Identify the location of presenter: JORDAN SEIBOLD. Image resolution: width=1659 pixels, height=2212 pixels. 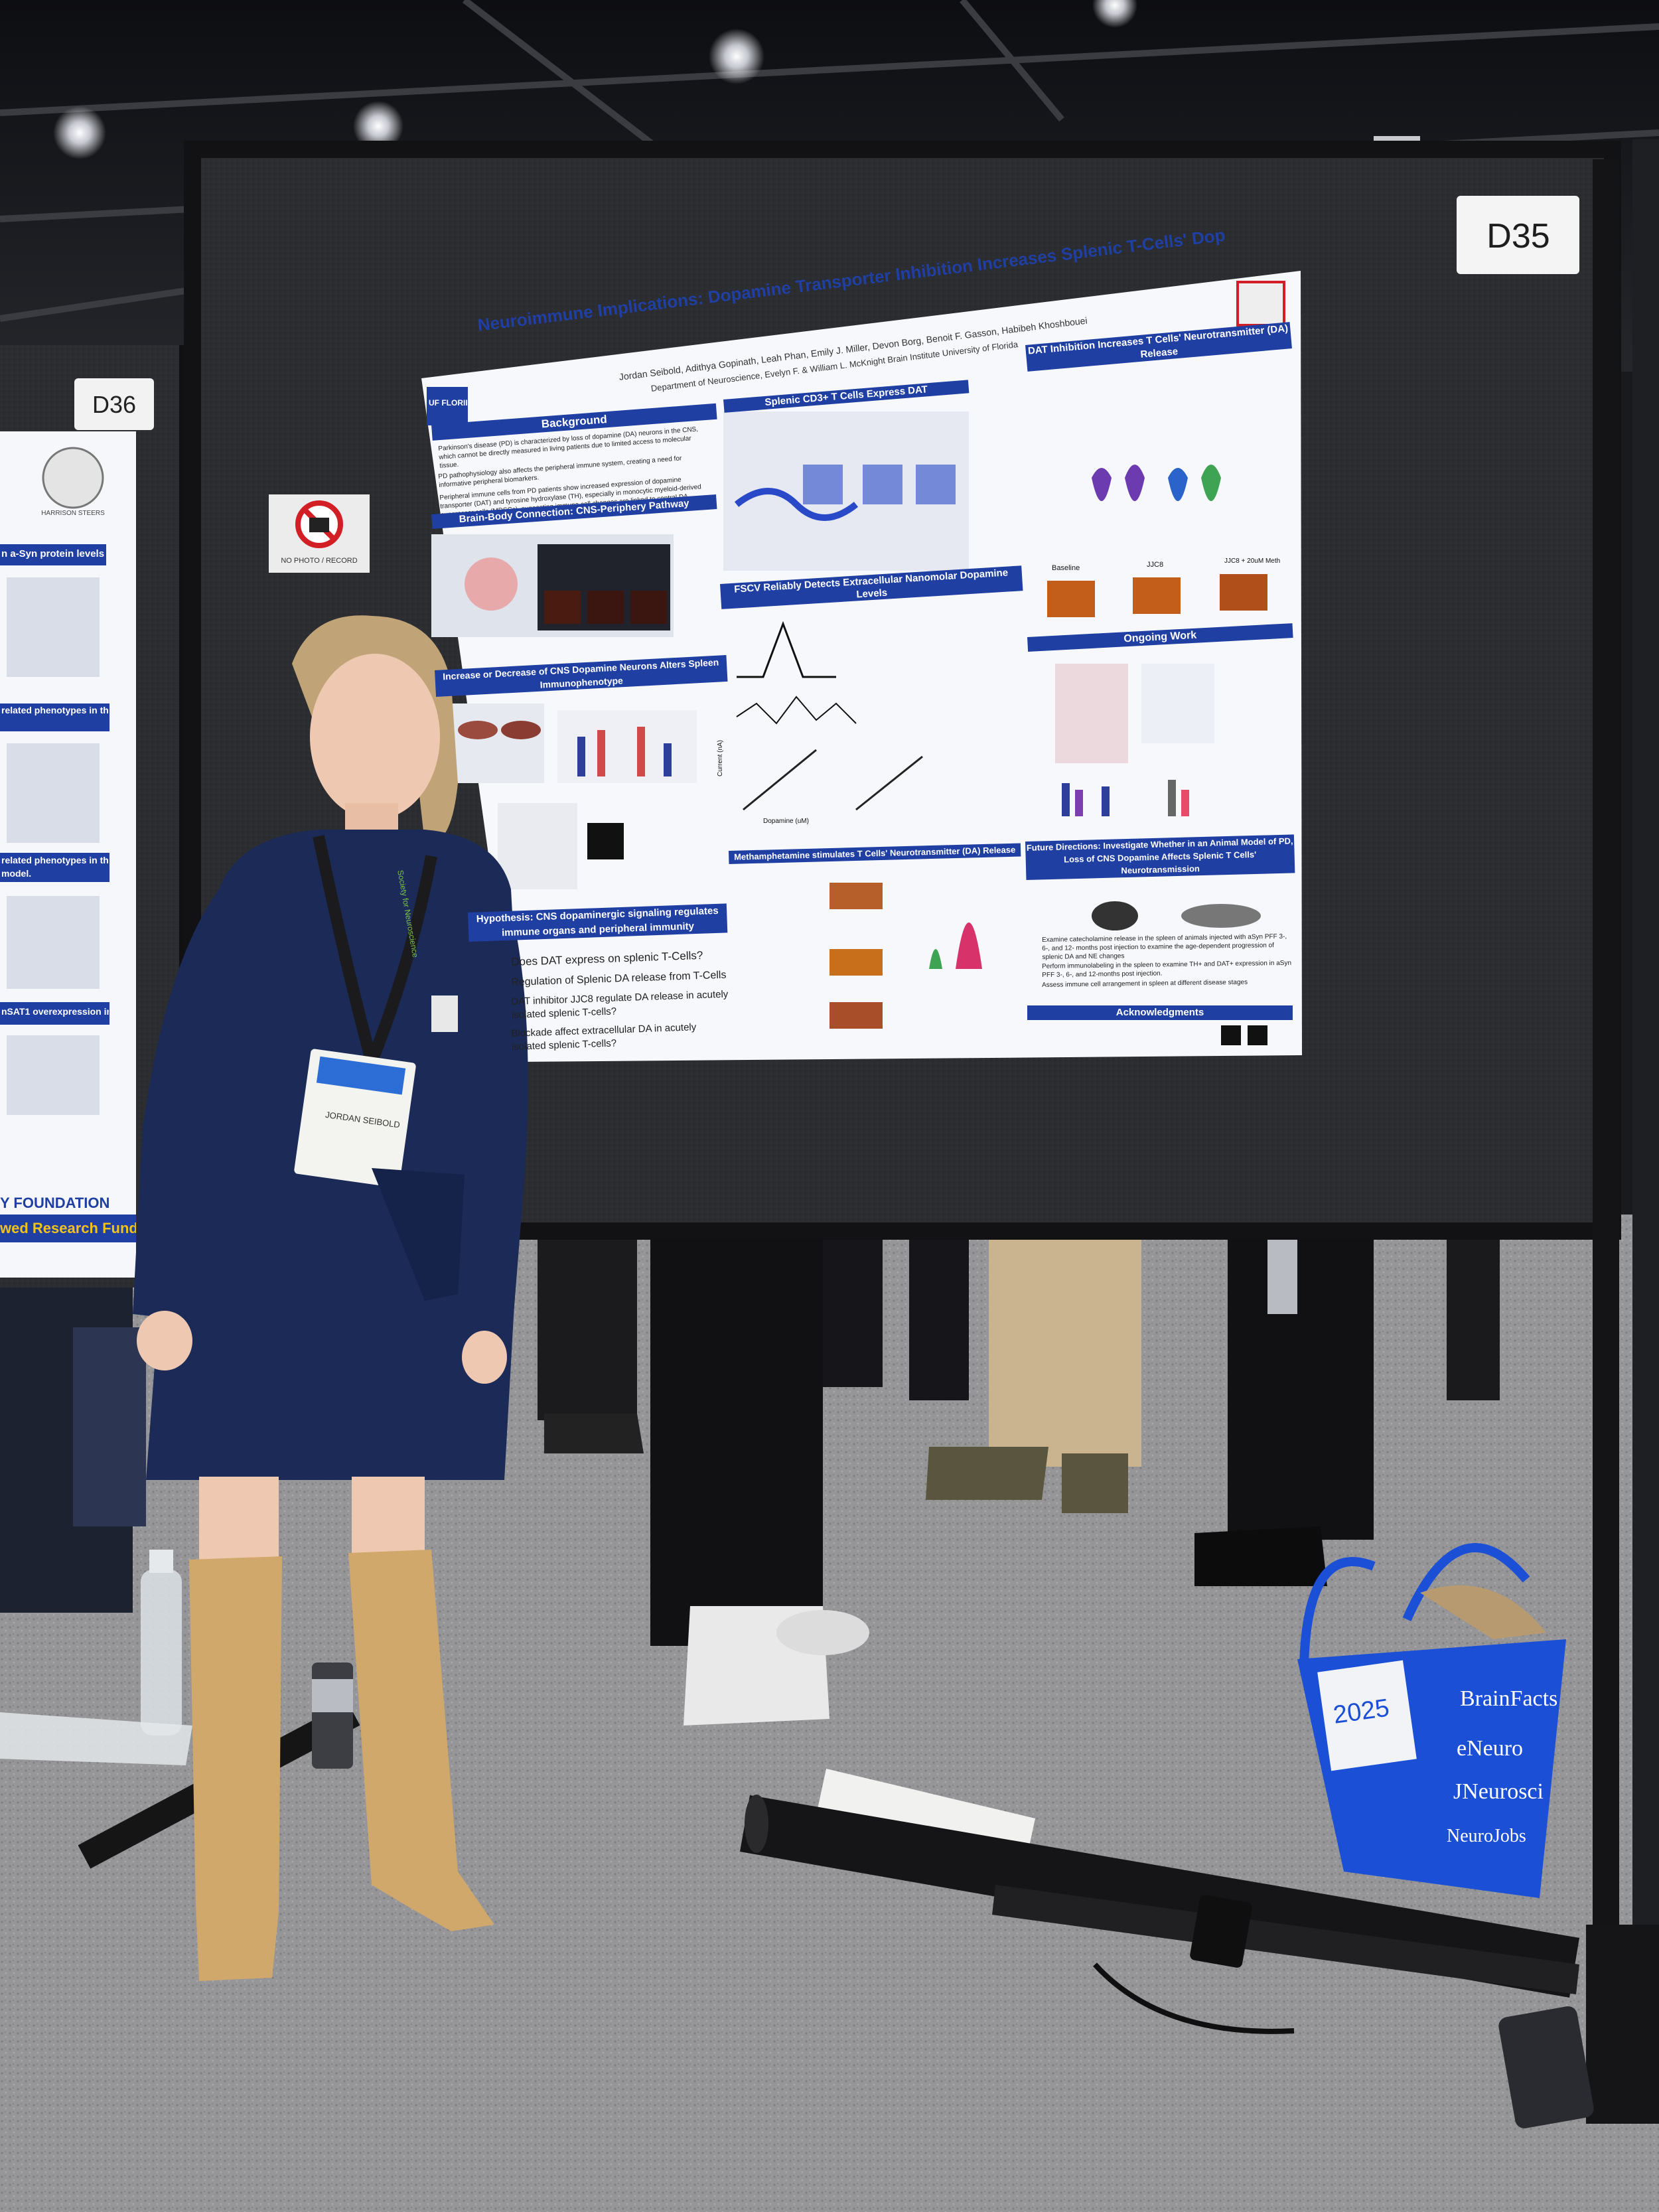
(330, 1298).